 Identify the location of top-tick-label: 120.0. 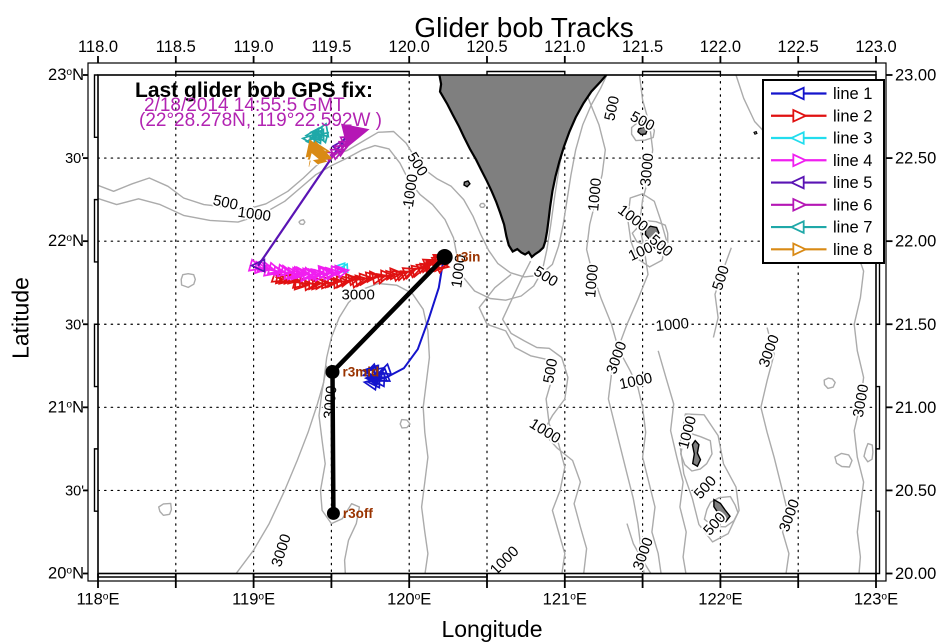
(409, 47).